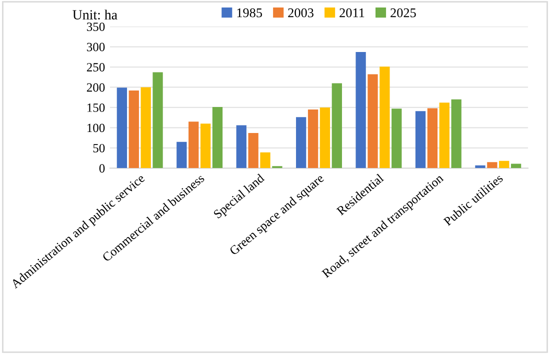  Describe the element at coordinates (95, 27) in the screenshot. I see `y-tick-label: 350` at that location.